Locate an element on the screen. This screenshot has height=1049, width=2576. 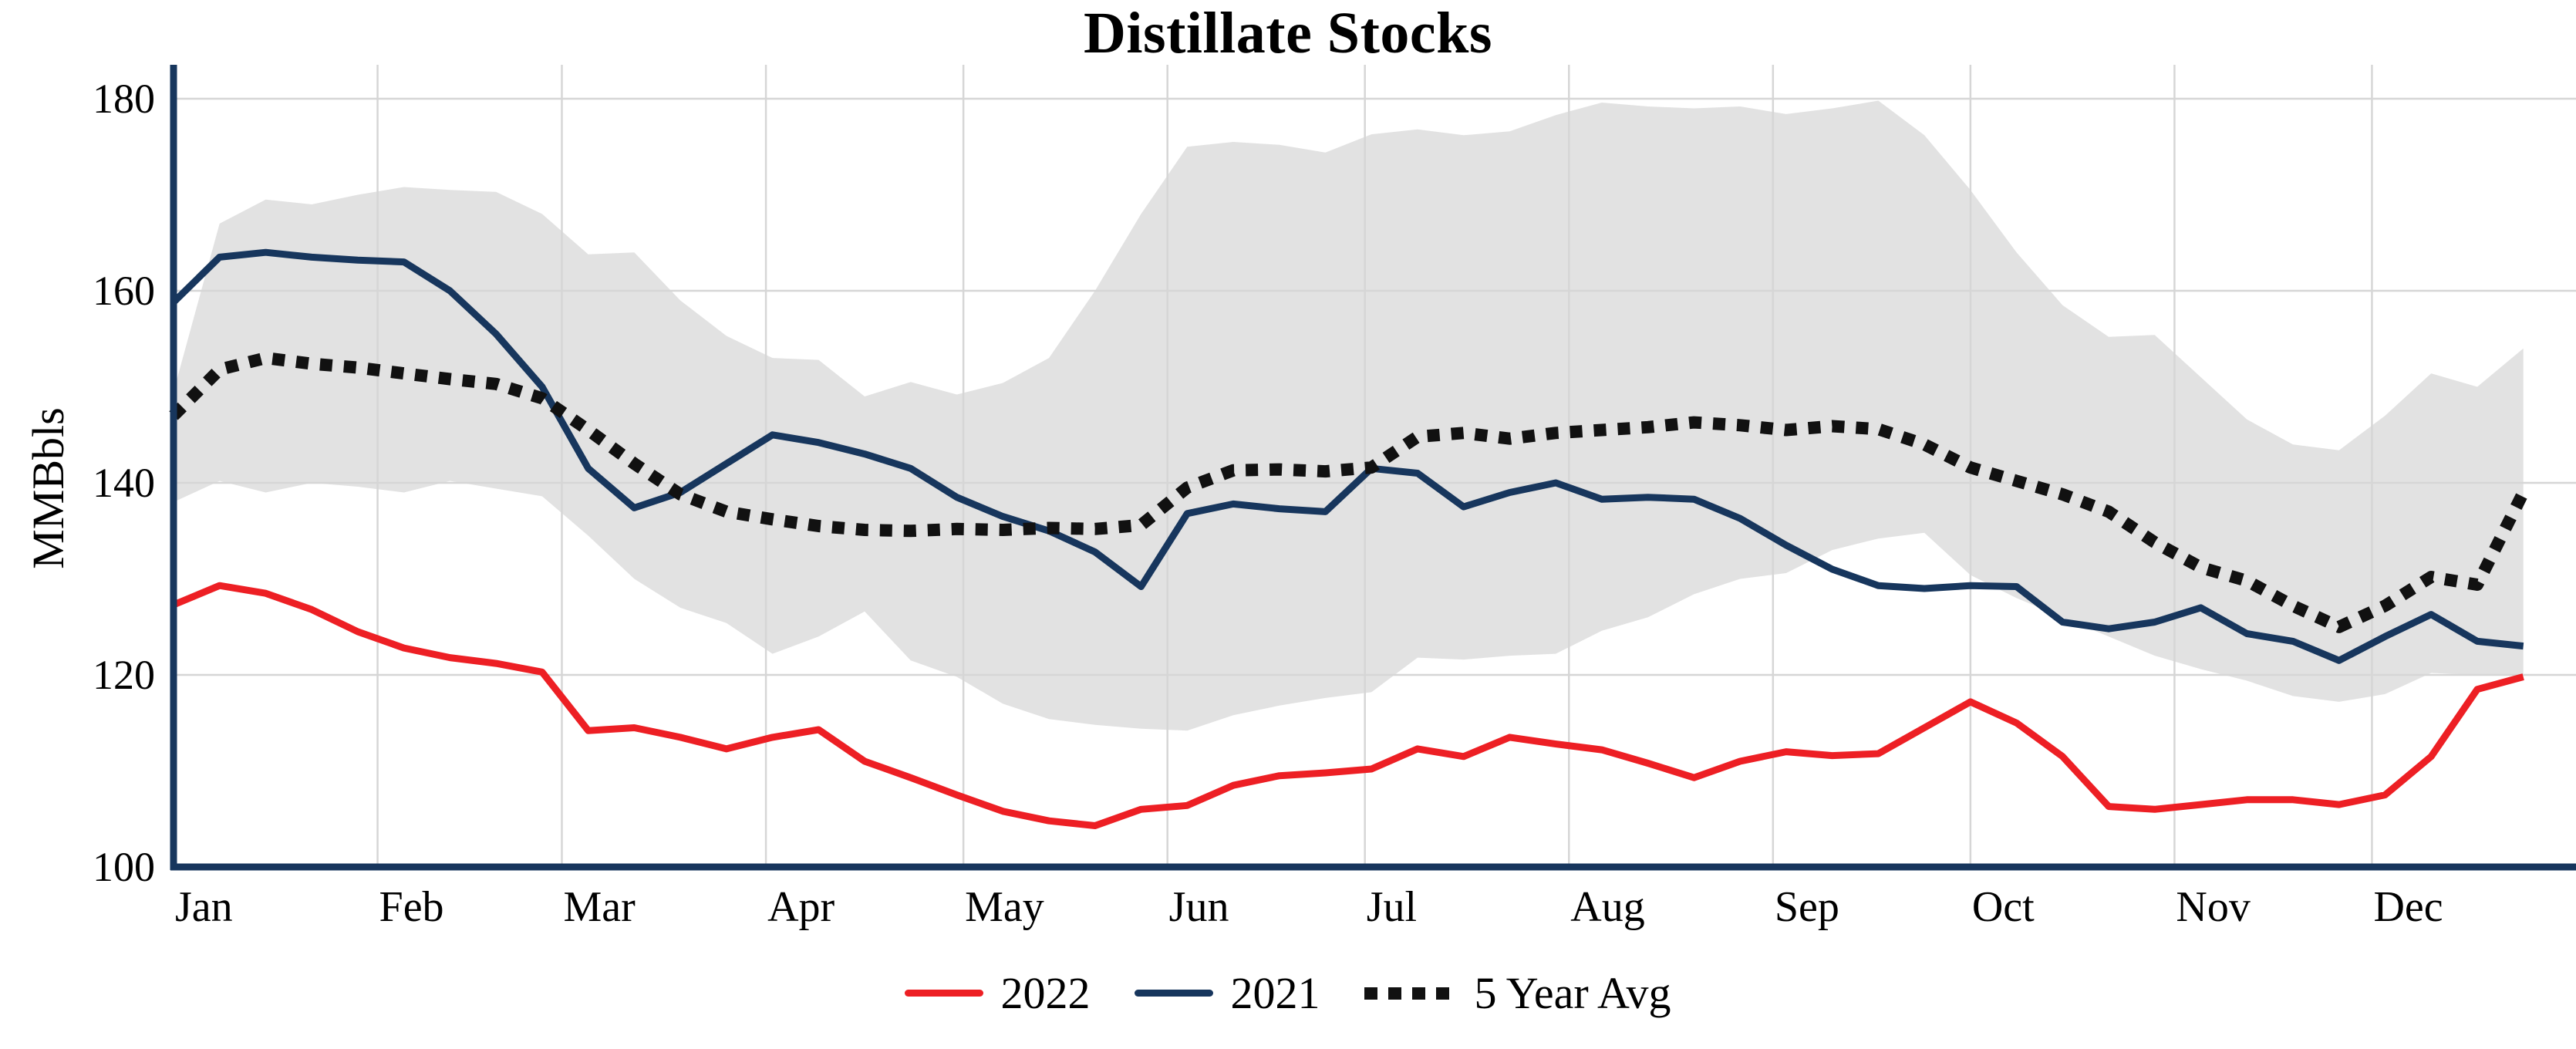
x-tick-label-Apr: Apr is located at coordinates (801, 907).